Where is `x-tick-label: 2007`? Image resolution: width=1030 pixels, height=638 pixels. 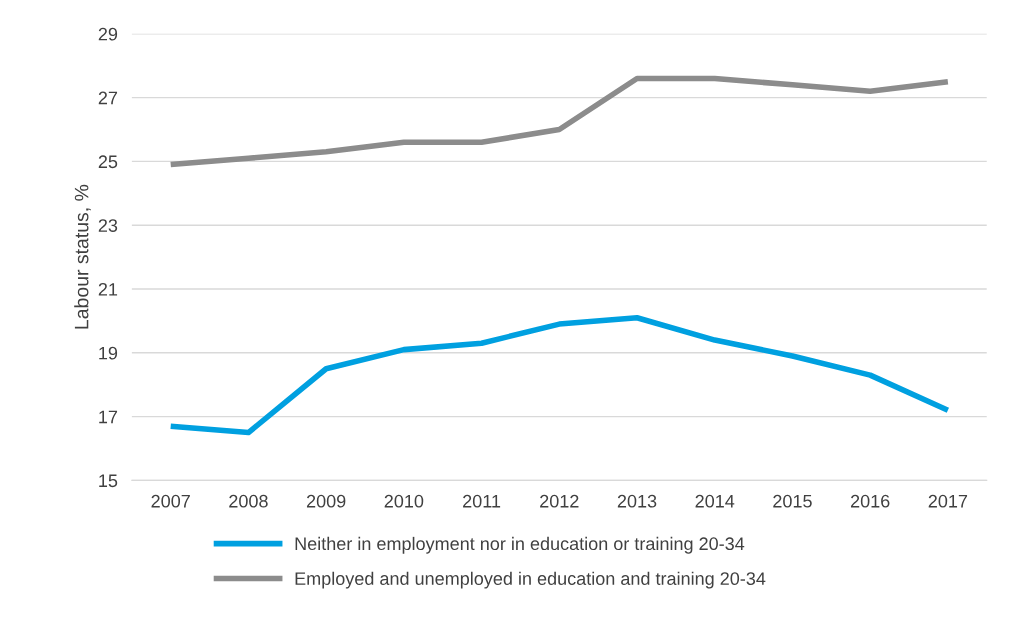
x-tick-label: 2007 is located at coordinates (170, 501).